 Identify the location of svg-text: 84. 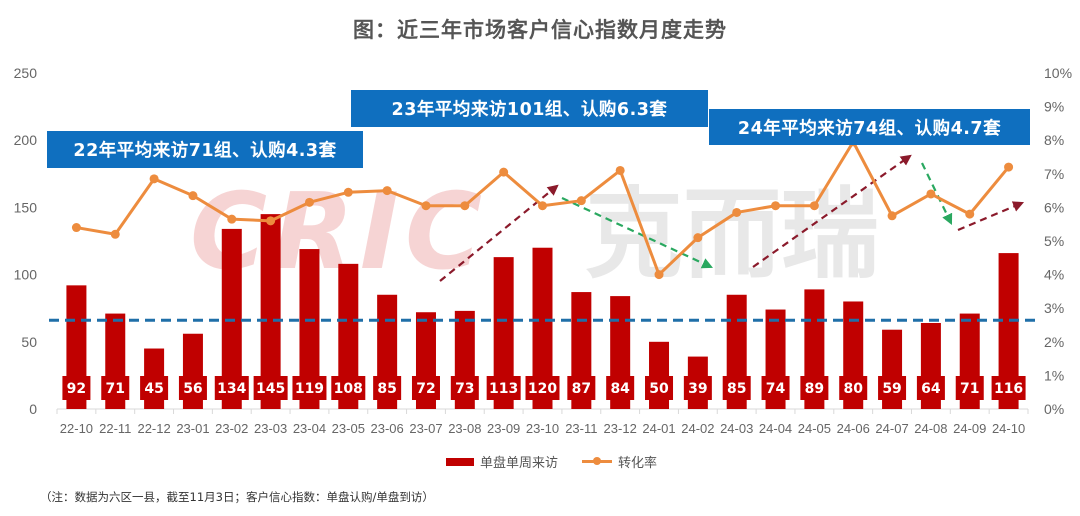
(620, 389).